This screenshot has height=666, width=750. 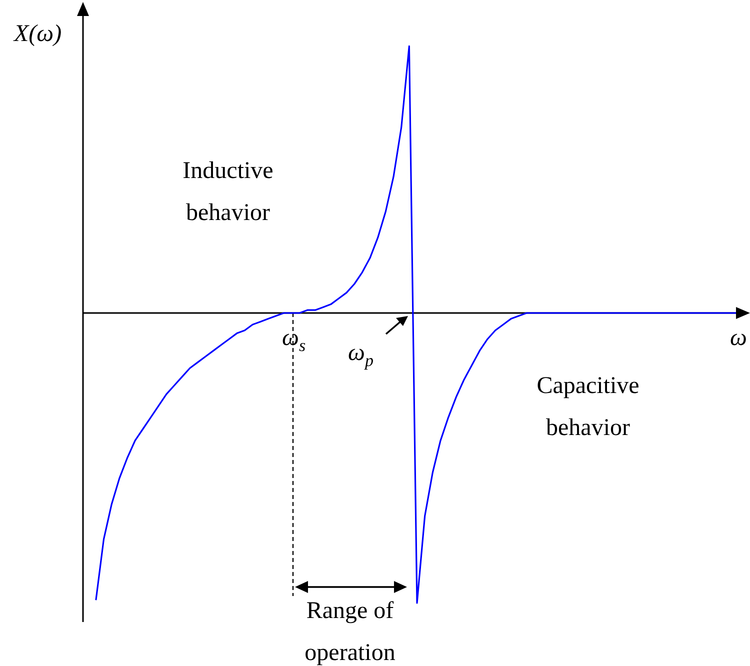 I want to click on annotation: Range of operation, so click(x=350, y=631).